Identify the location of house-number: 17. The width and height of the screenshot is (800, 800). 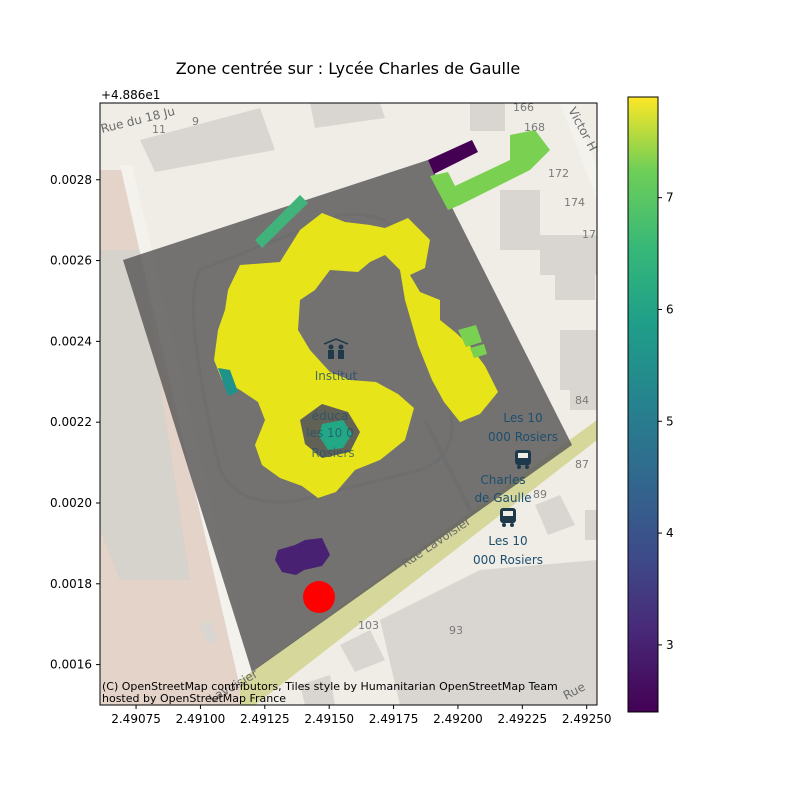
(589, 234).